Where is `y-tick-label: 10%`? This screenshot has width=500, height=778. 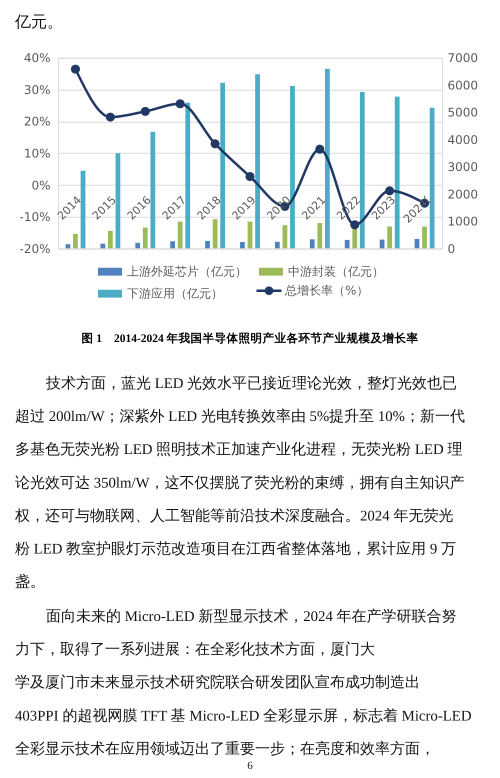 y-tick-label: 10% is located at coordinates (37, 153).